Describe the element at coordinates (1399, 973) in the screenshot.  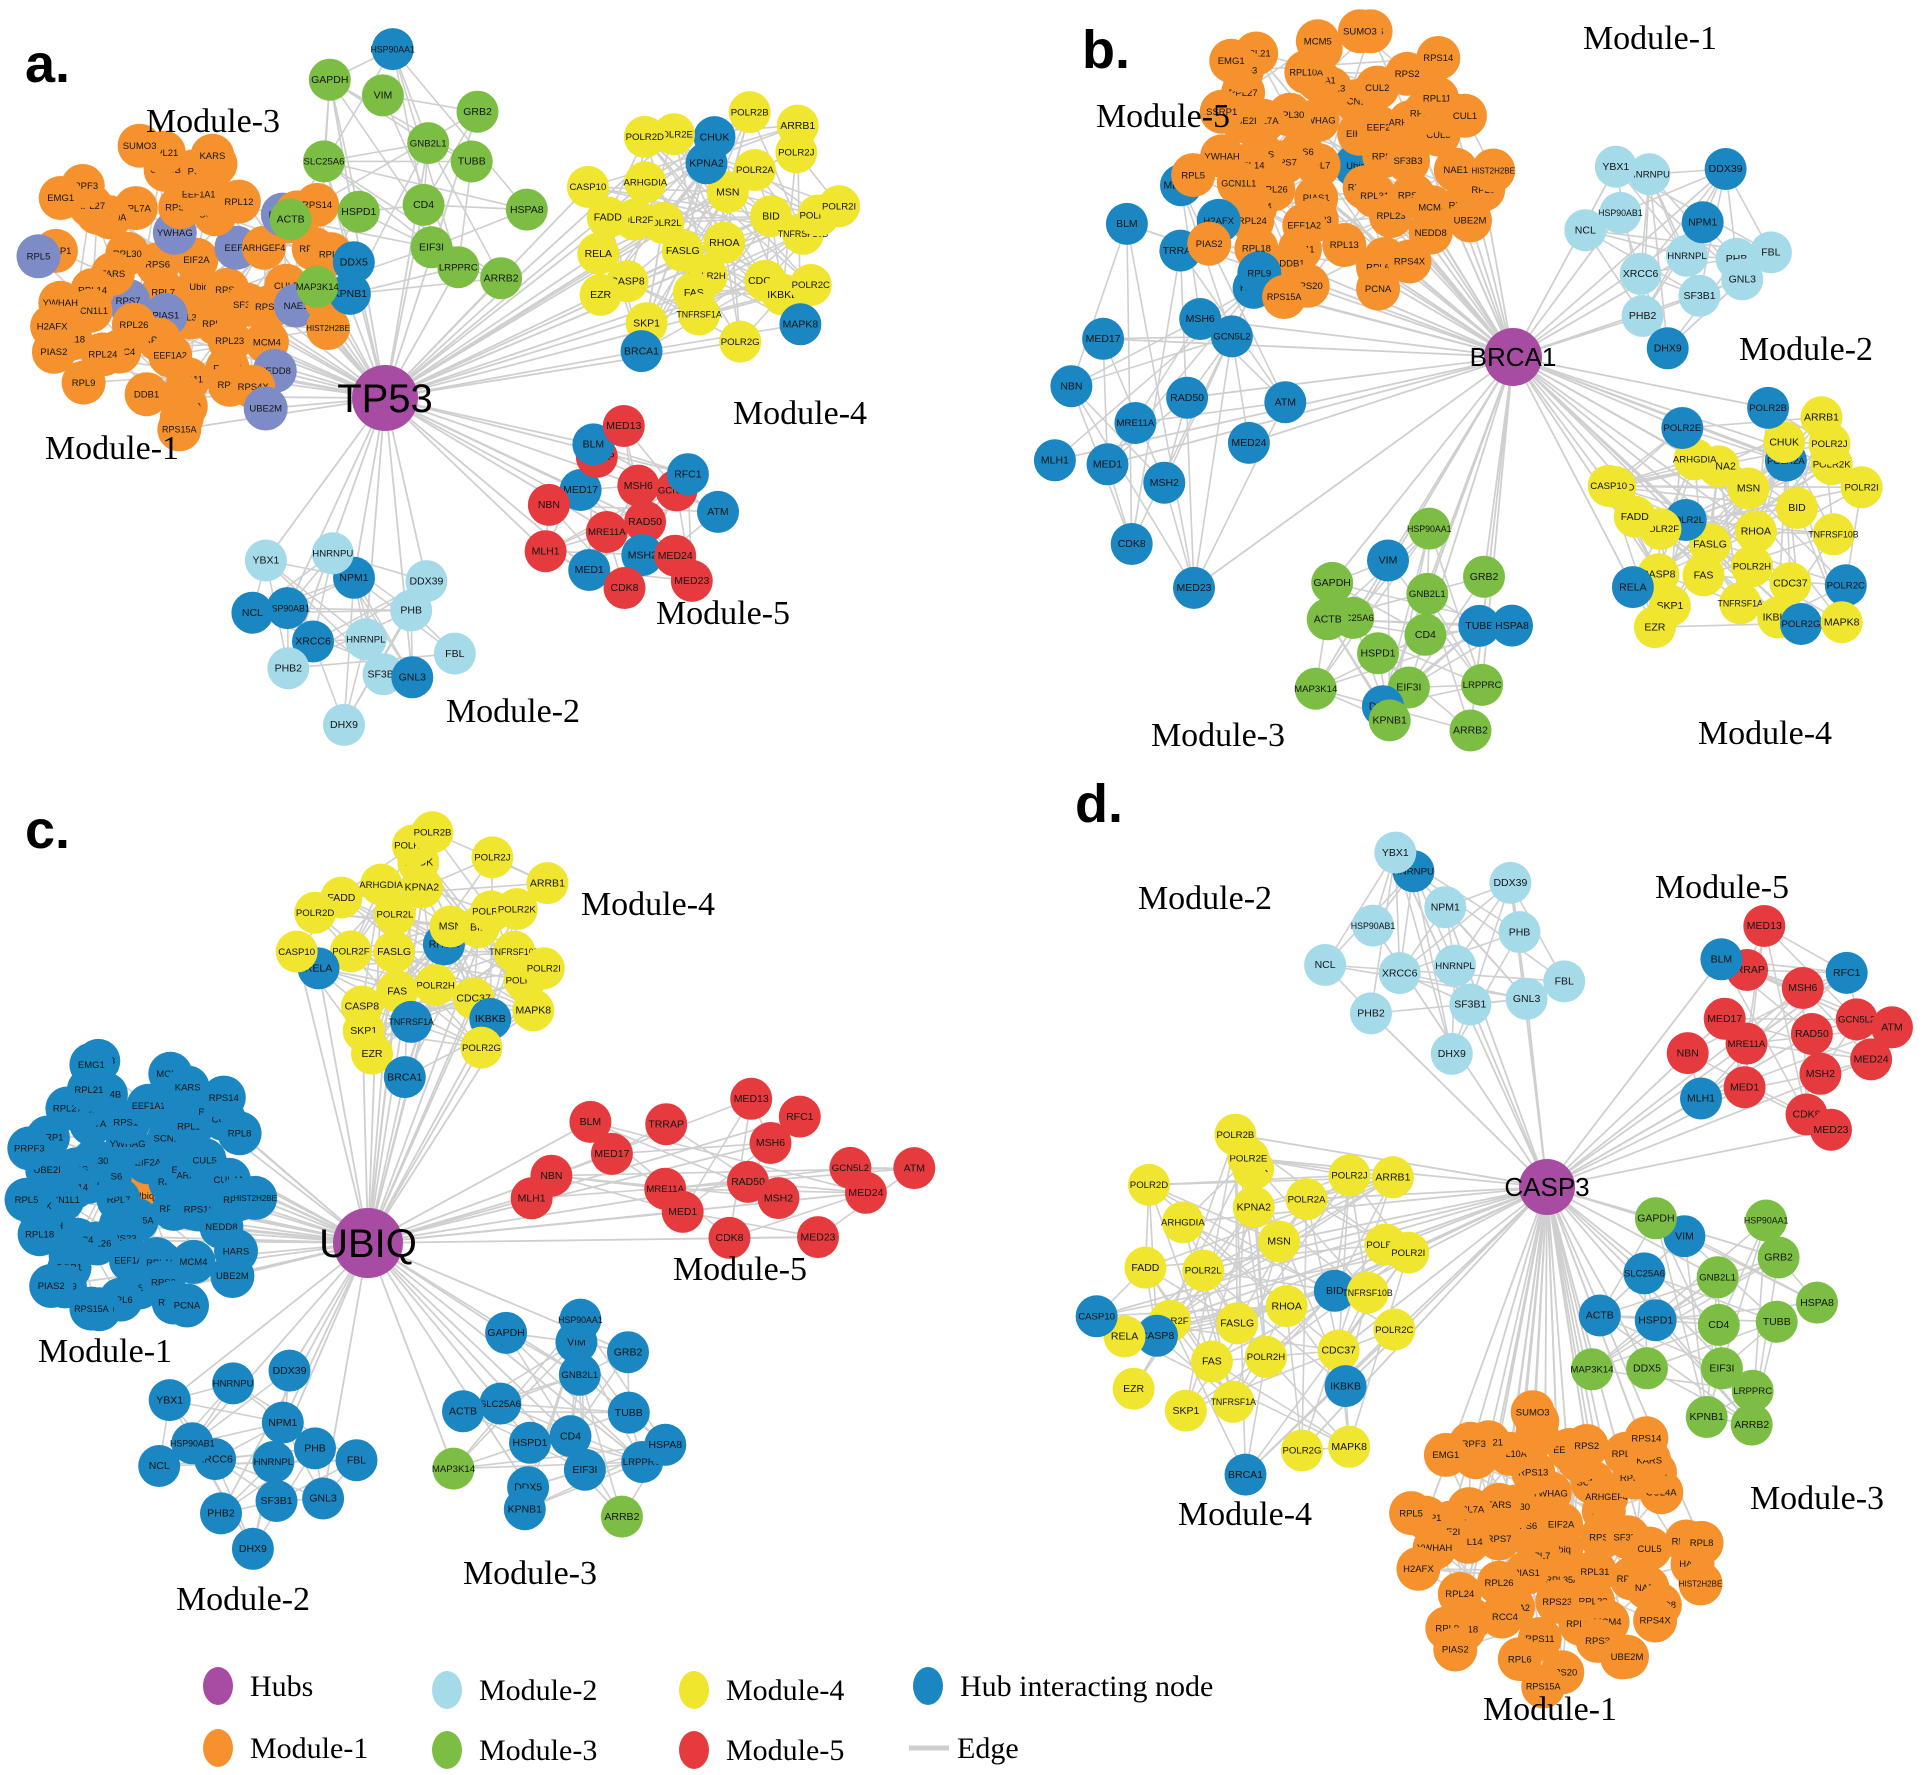
I see `network-node: XRCC6` at that location.